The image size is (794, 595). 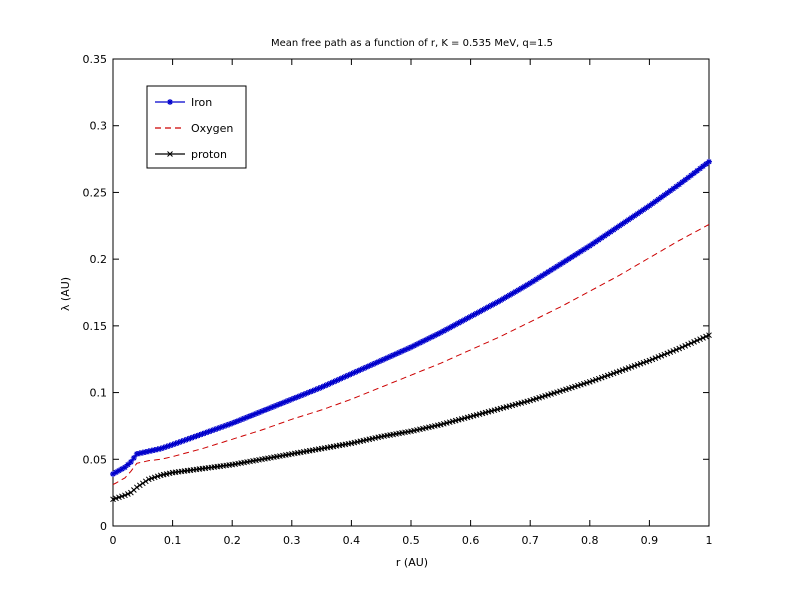 What do you see at coordinates (95, 192) in the screenshot?
I see `y-tick-label: 0.25` at bounding box center [95, 192].